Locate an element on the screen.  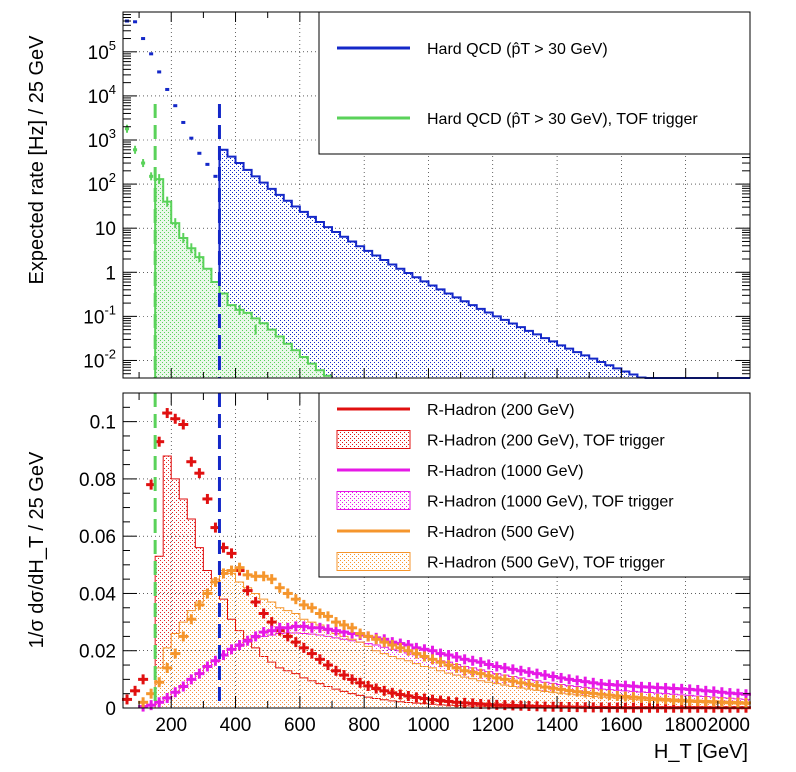
top-ytick-label-5: 10³ is located at coordinates (102, 139).